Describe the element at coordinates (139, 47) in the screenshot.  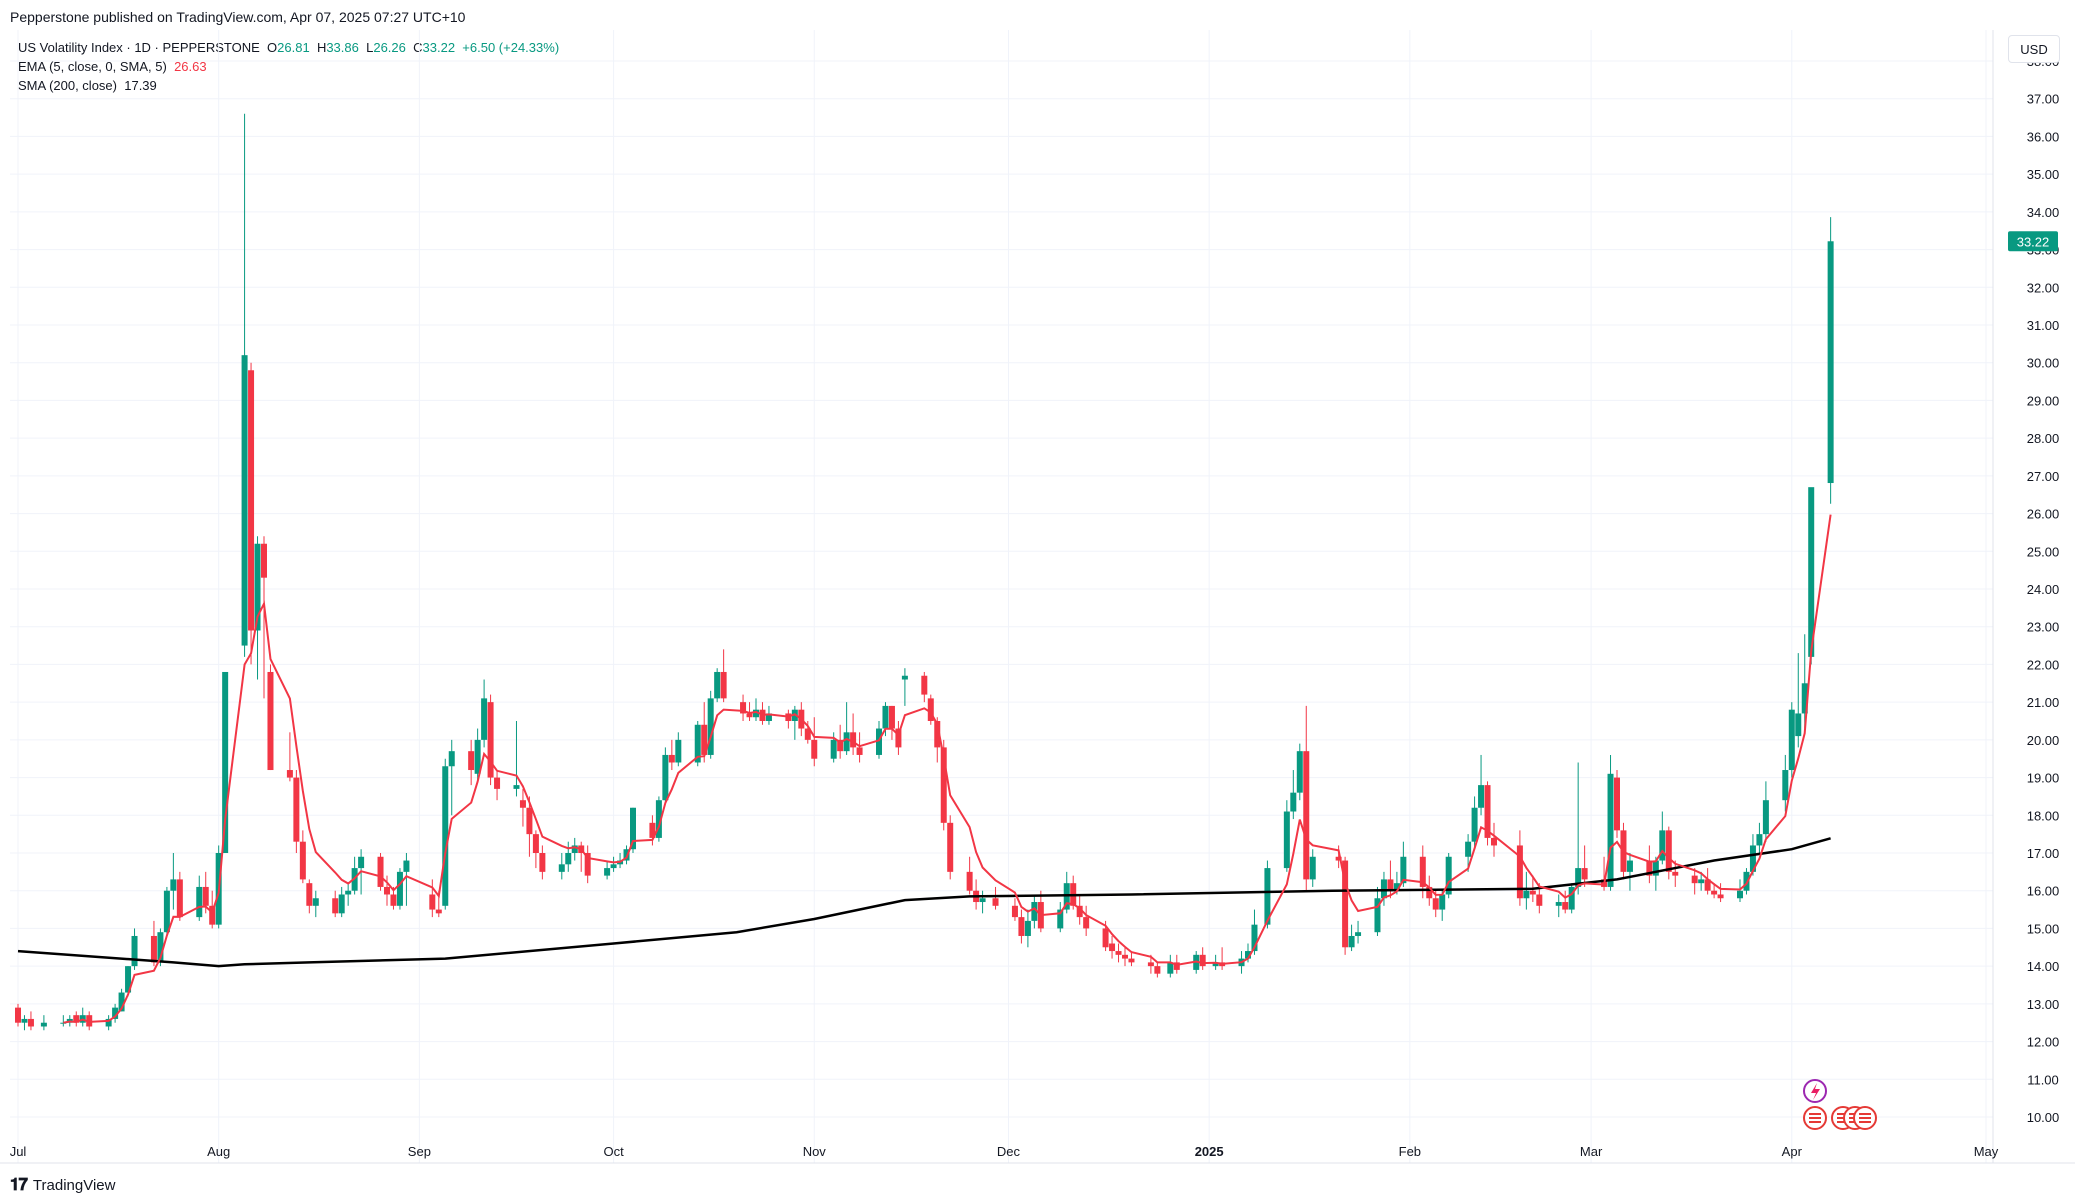
I see `symbol-label: US Volatility Index · 1D · PEPPERSTONE` at that location.